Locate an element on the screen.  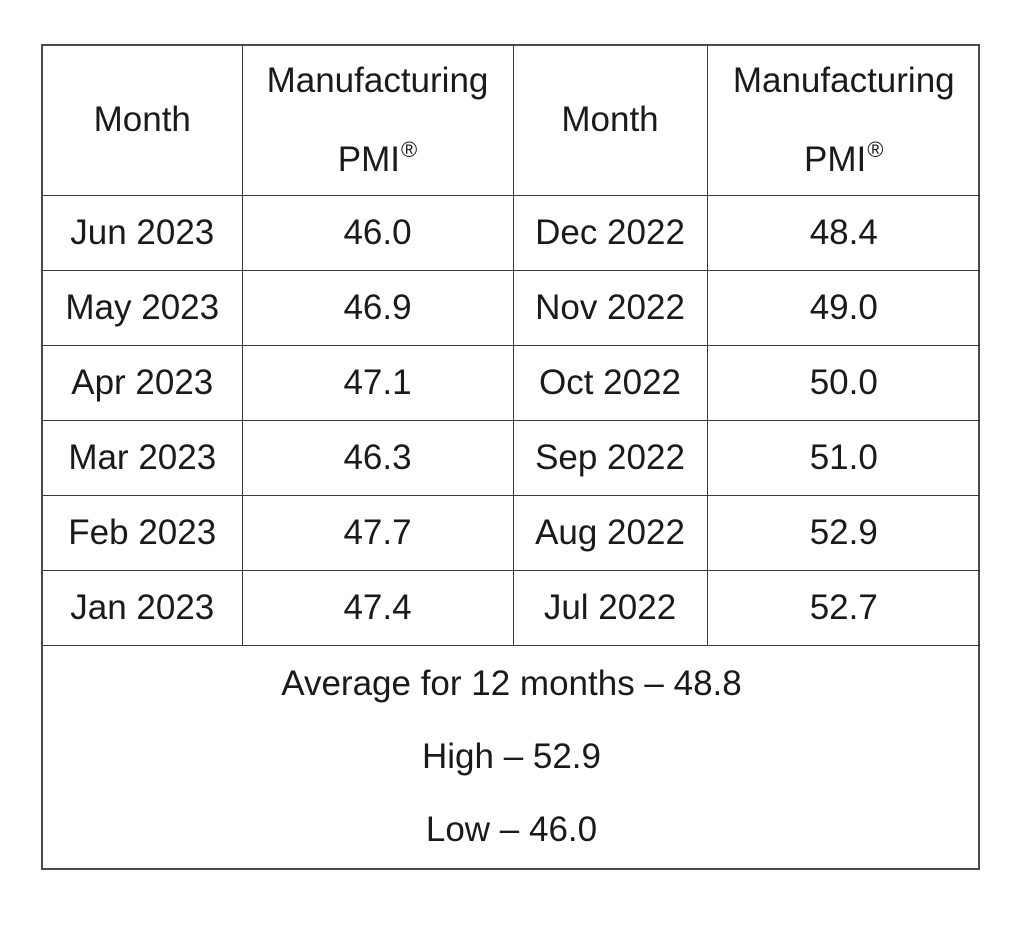
table-row: Jun 2023 46.0 Dec 2022 48.4 is located at coordinates (511, 232).